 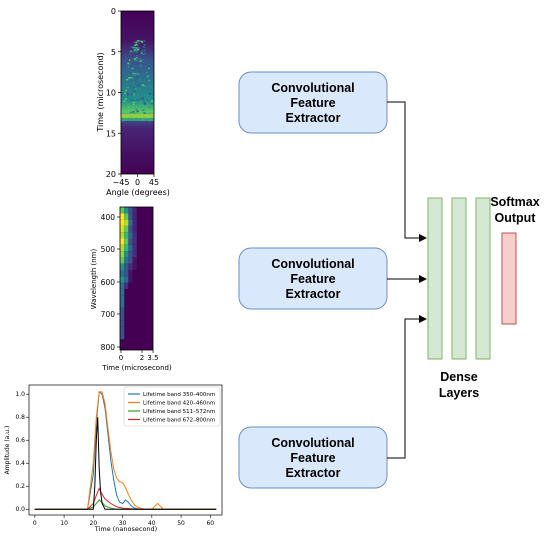 I want to click on chart-y-tick-label: 0.6, so click(x=20, y=440).